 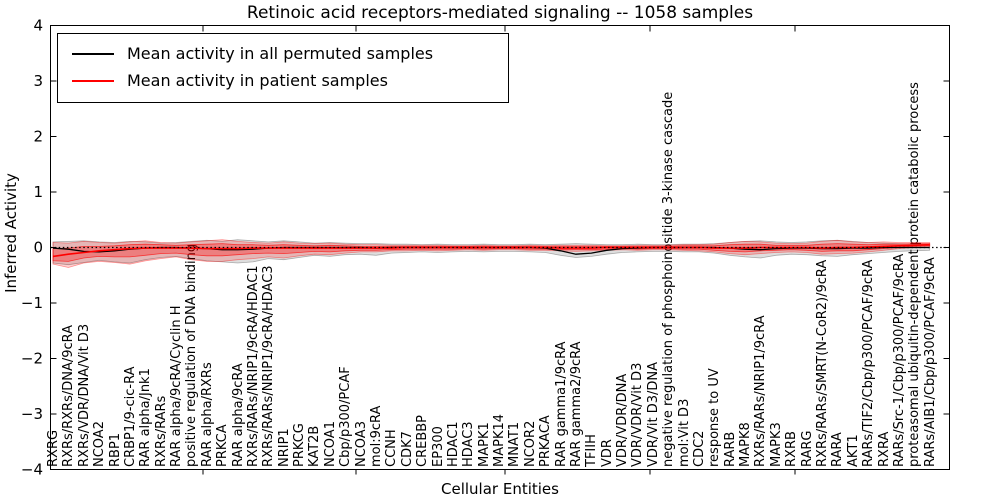 What do you see at coordinates (93, 53) in the screenshot?
I see `legend-line-black` at bounding box center [93, 53].